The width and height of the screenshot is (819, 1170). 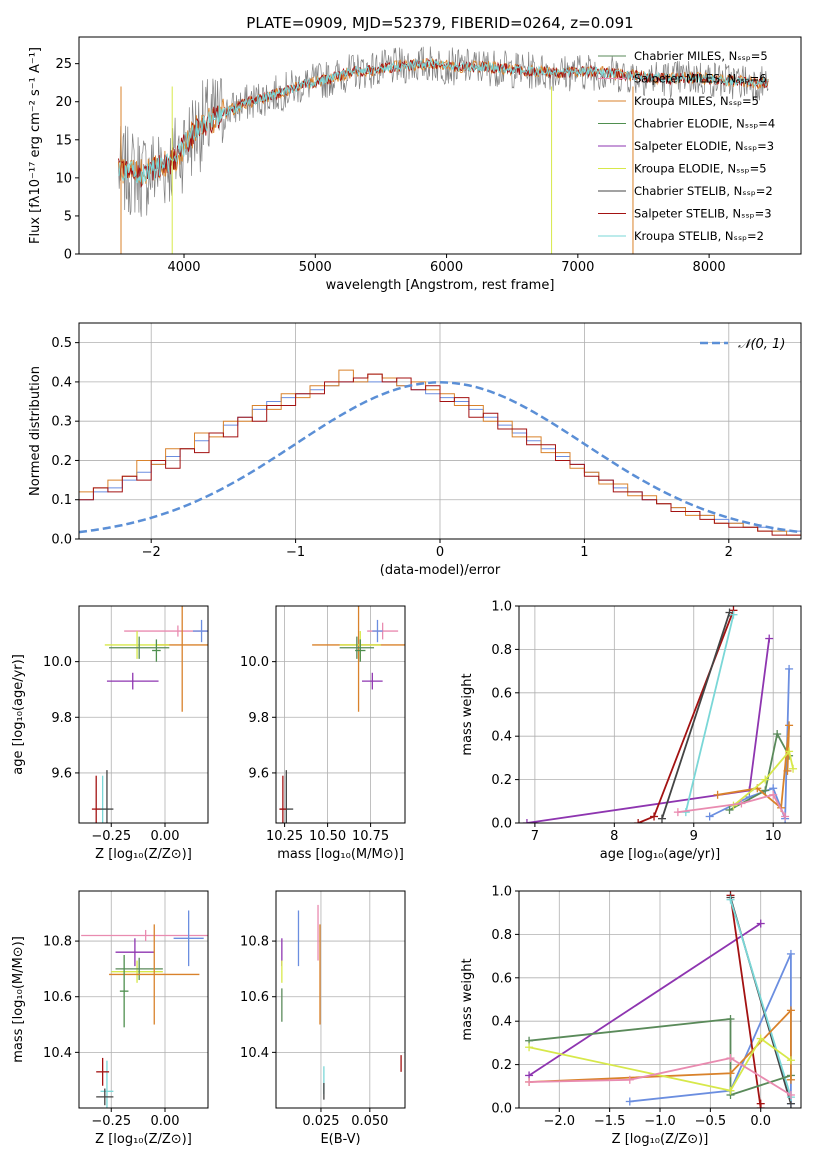 I want to click on legend-label: Chabrier MILES, Nₛₛₚ=5, so click(x=701, y=56).